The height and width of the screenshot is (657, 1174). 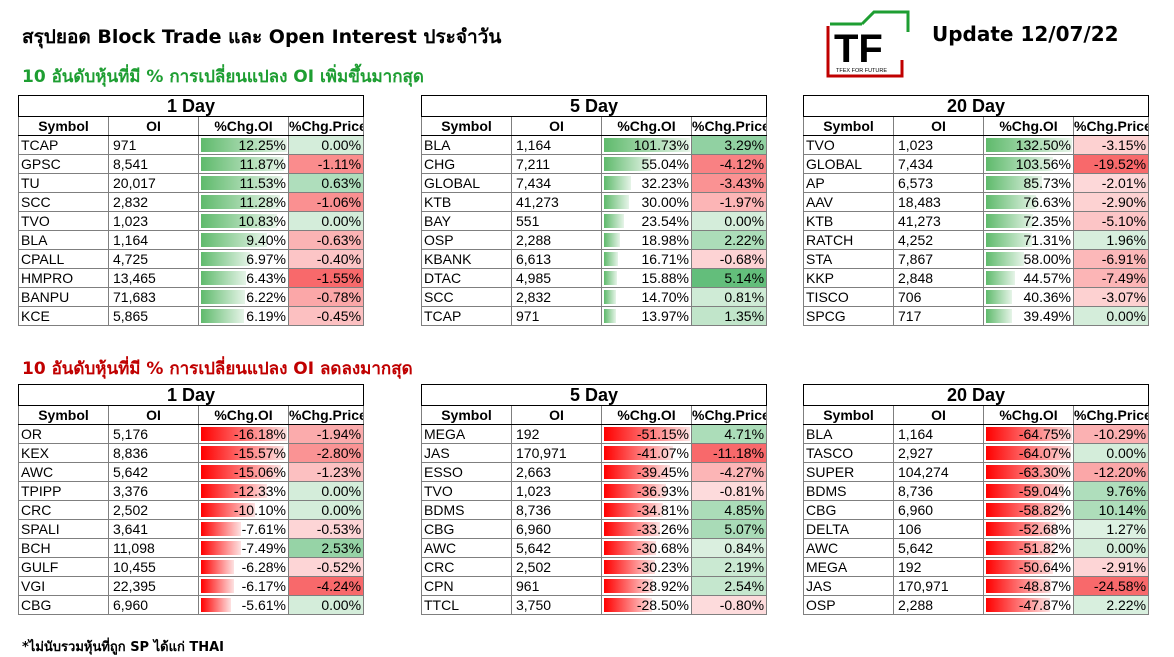 What do you see at coordinates (153, 491) in the screenshot?
I see `oi-cell: 3,376` at bounding box center [153, 491].